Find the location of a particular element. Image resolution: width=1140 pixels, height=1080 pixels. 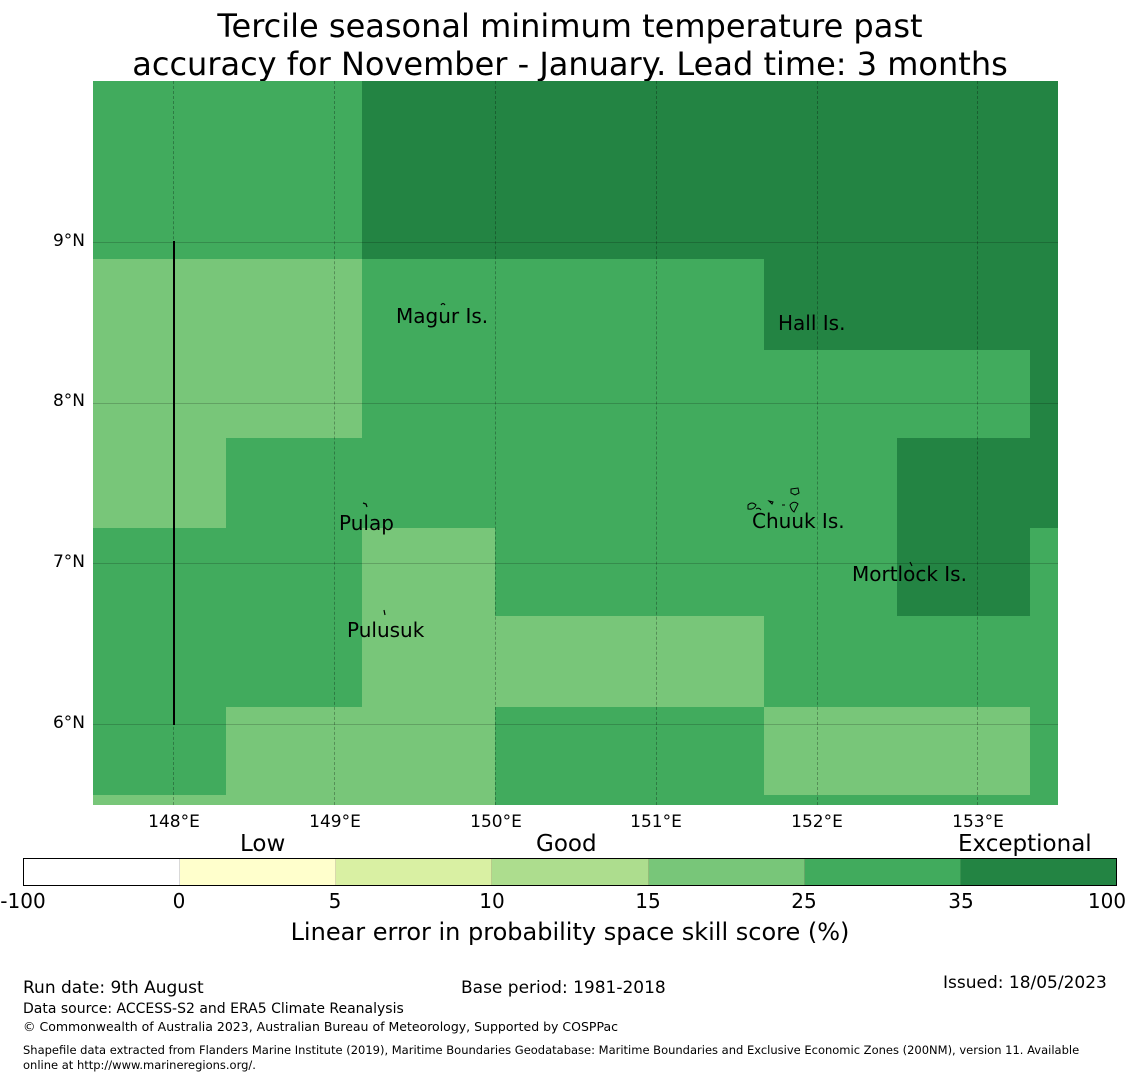

legend-category-good: Good is located at coordinates (566, 844).